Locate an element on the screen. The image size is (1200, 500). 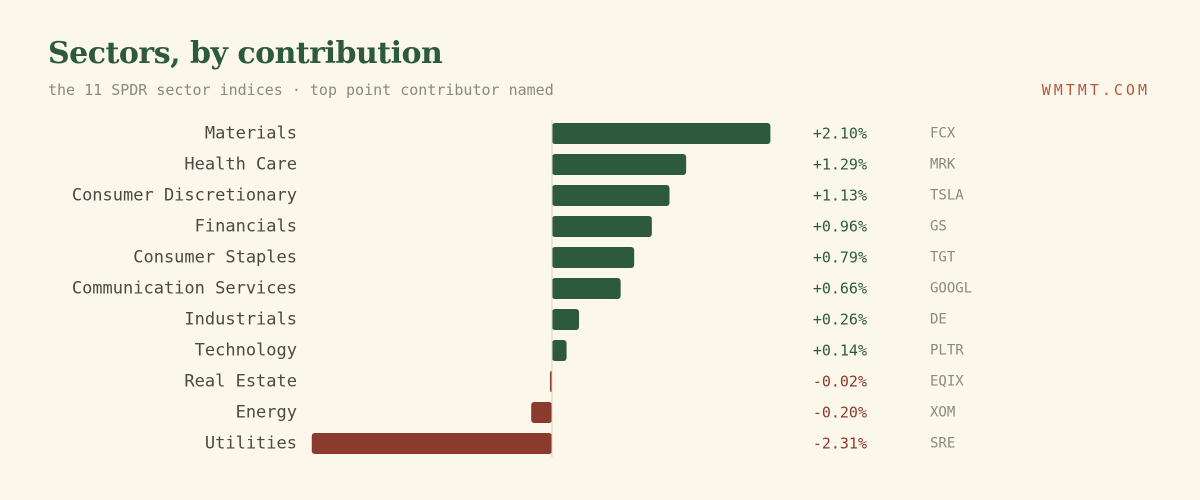
value-label: +0.14% is located at coordinates (840, 351).